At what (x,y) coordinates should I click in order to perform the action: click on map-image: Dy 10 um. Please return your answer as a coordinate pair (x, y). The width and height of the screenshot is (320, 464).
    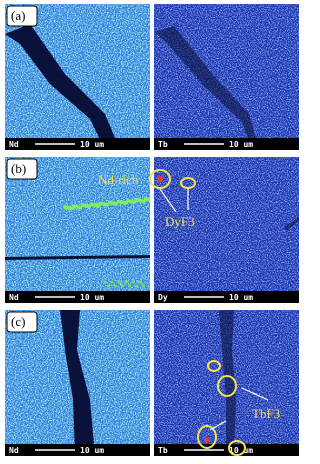
    Looking at the image, I should click on (226, 230).